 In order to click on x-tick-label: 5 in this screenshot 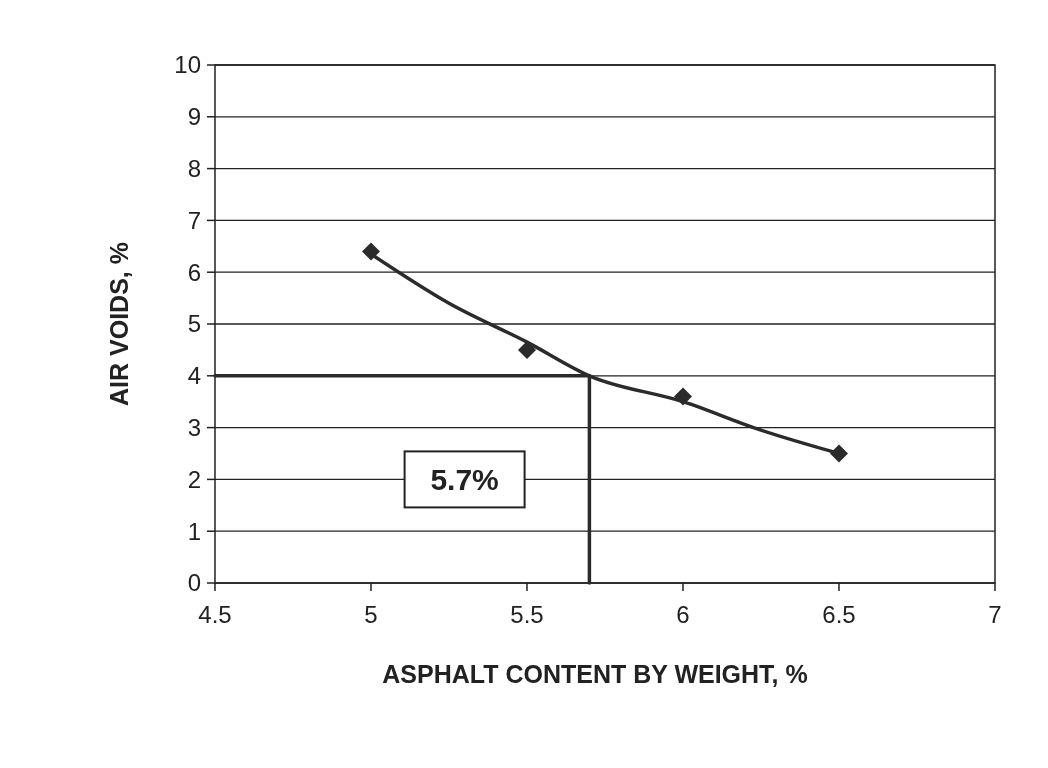, I will do `click(371, 614)`.